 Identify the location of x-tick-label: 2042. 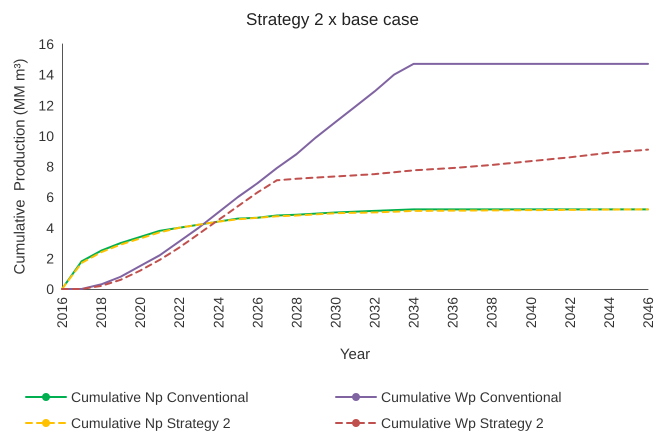
(570, 312).